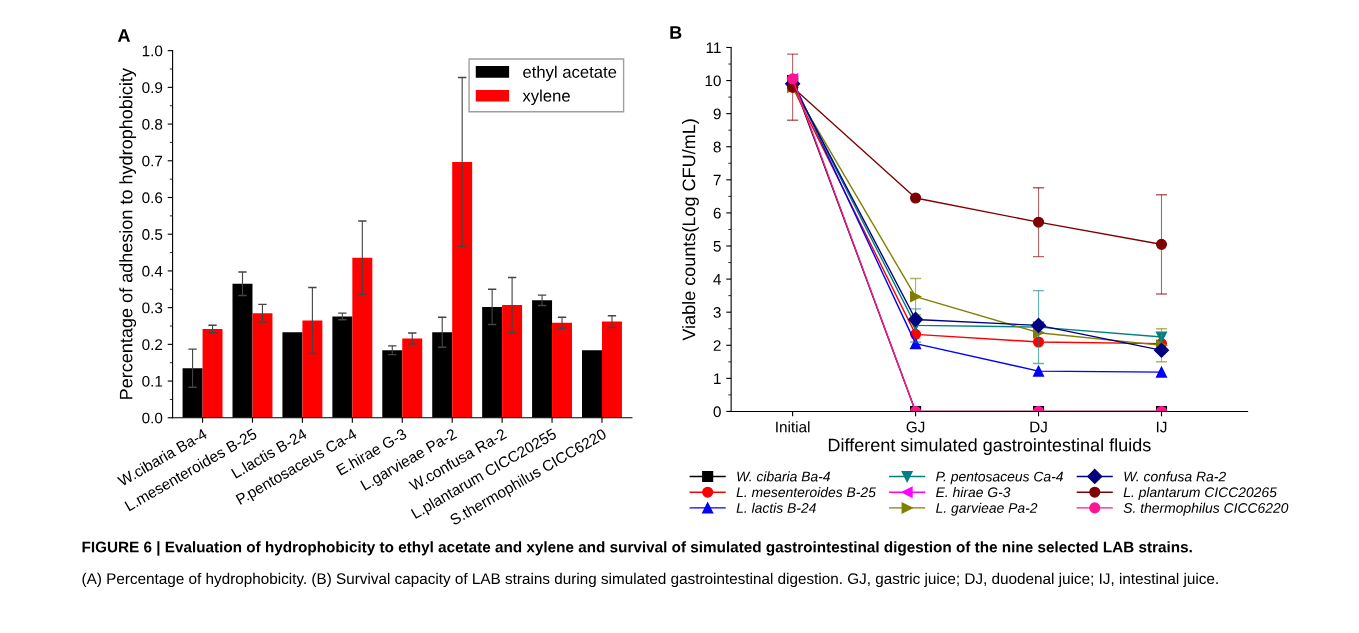  Describe the element at coordinates (546, 97) in the screenshot. I see `legend-label: xylene` at that location.